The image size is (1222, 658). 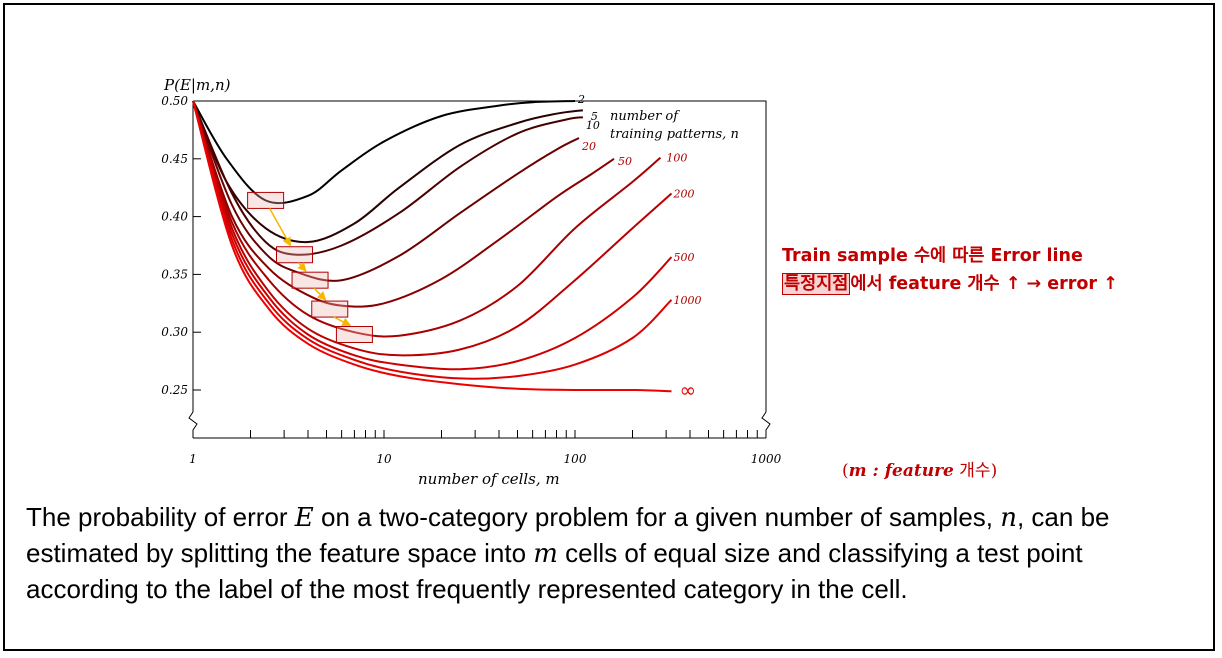 What do you see at coordinates (645, 116) in the screenshot?
I see `legend-title-line1: number of` at bounding box center [645, 116].